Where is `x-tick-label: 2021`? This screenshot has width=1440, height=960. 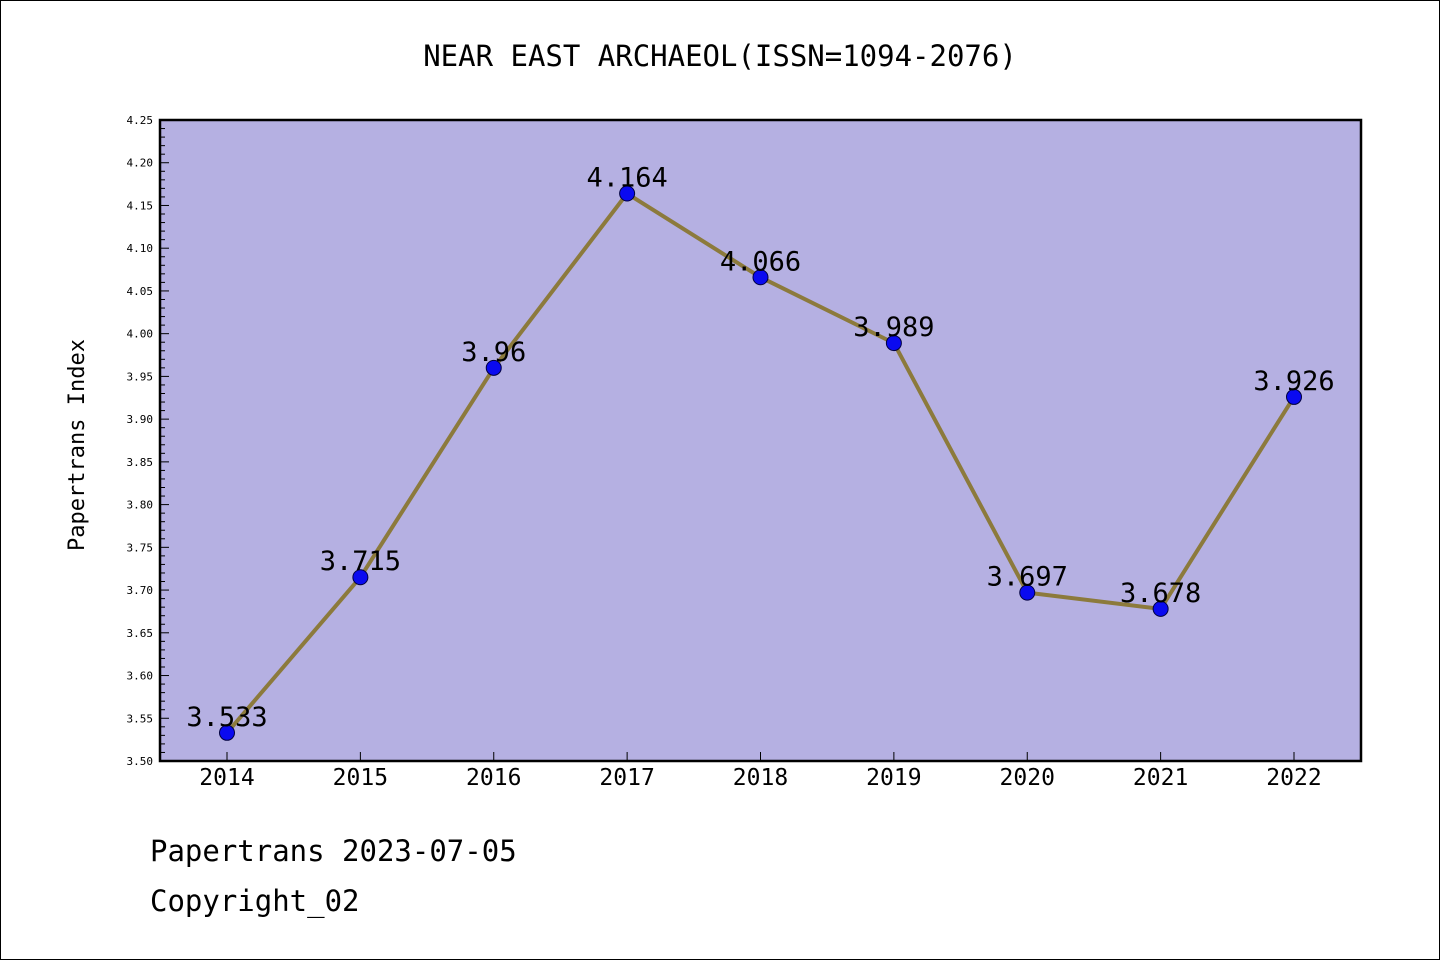
x-tick-label: 2021 is located at coordinates (1160, 778).